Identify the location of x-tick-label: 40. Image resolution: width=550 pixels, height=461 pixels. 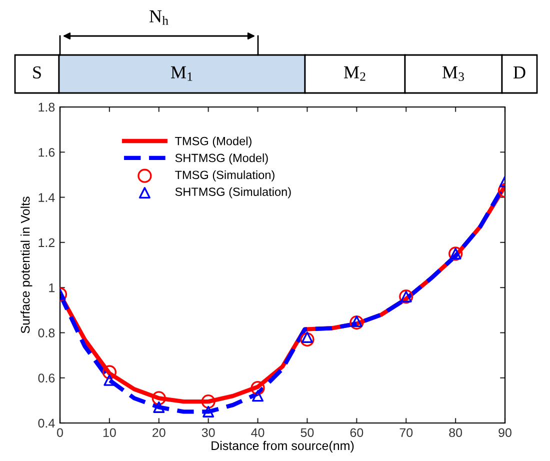
(257, 433).